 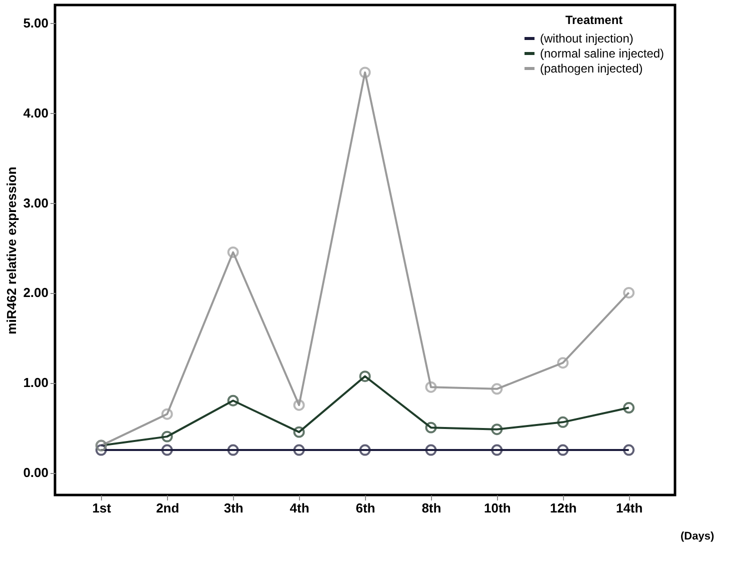 What do you see at coordinates (102, 508) in the screenshot?
I see `x-tick-label: 1st` at bounding box center [102, 508].